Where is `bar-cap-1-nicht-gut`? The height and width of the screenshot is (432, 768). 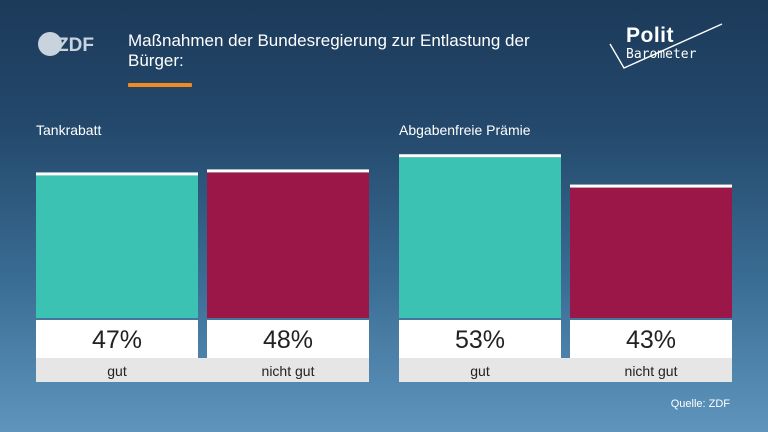
bar-cap-1-nicht-gut is located at coordinates (651, 186).